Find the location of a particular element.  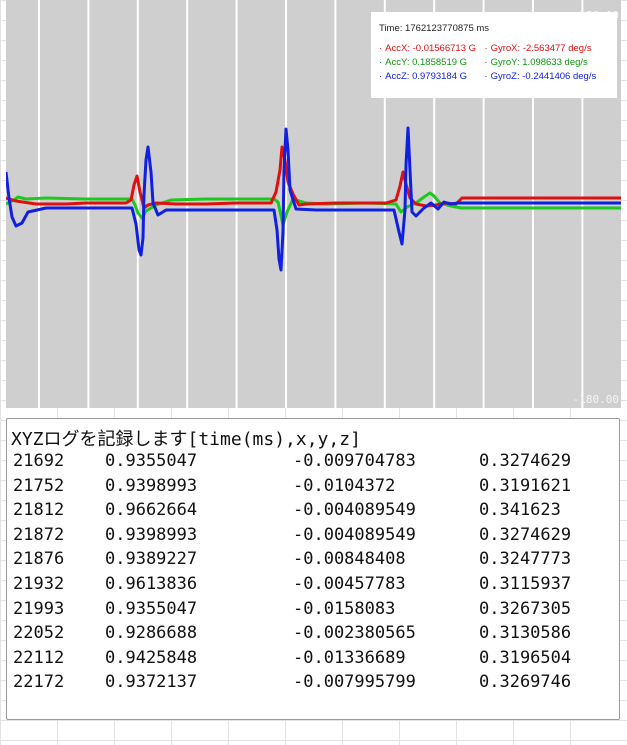

log-row: 21876 0.9389227 -0.00848408 0.3247773 is located at coordinates (313, 561).